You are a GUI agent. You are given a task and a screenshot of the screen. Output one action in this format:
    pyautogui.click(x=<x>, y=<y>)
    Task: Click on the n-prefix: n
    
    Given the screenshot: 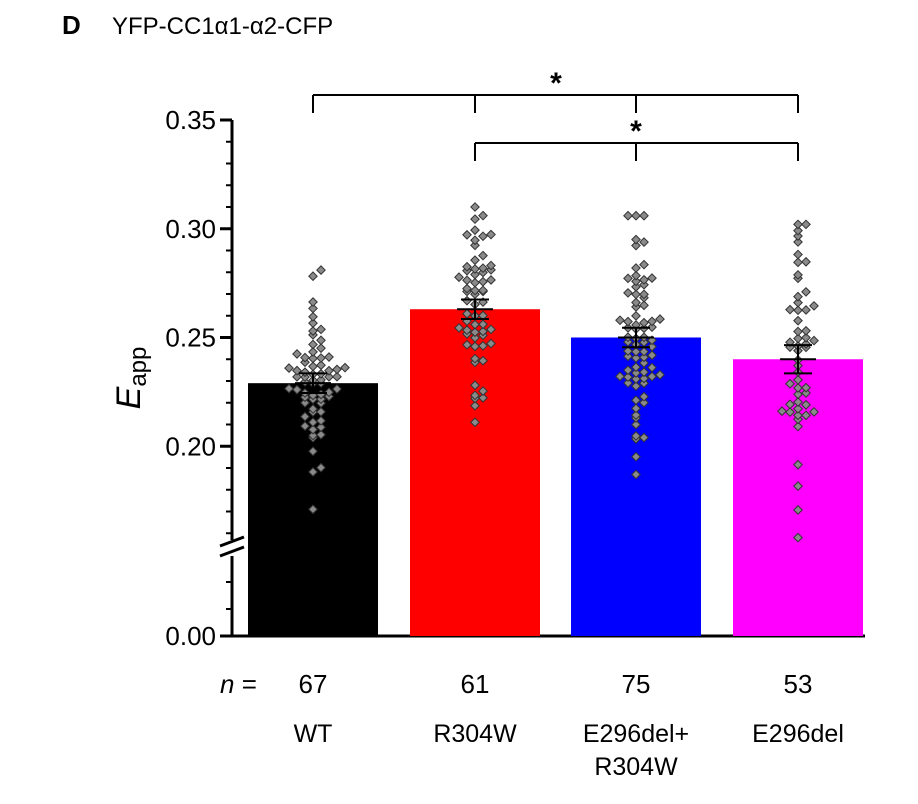 What is the action you would take?
    pyautogui.click(x=227, y=684)
    